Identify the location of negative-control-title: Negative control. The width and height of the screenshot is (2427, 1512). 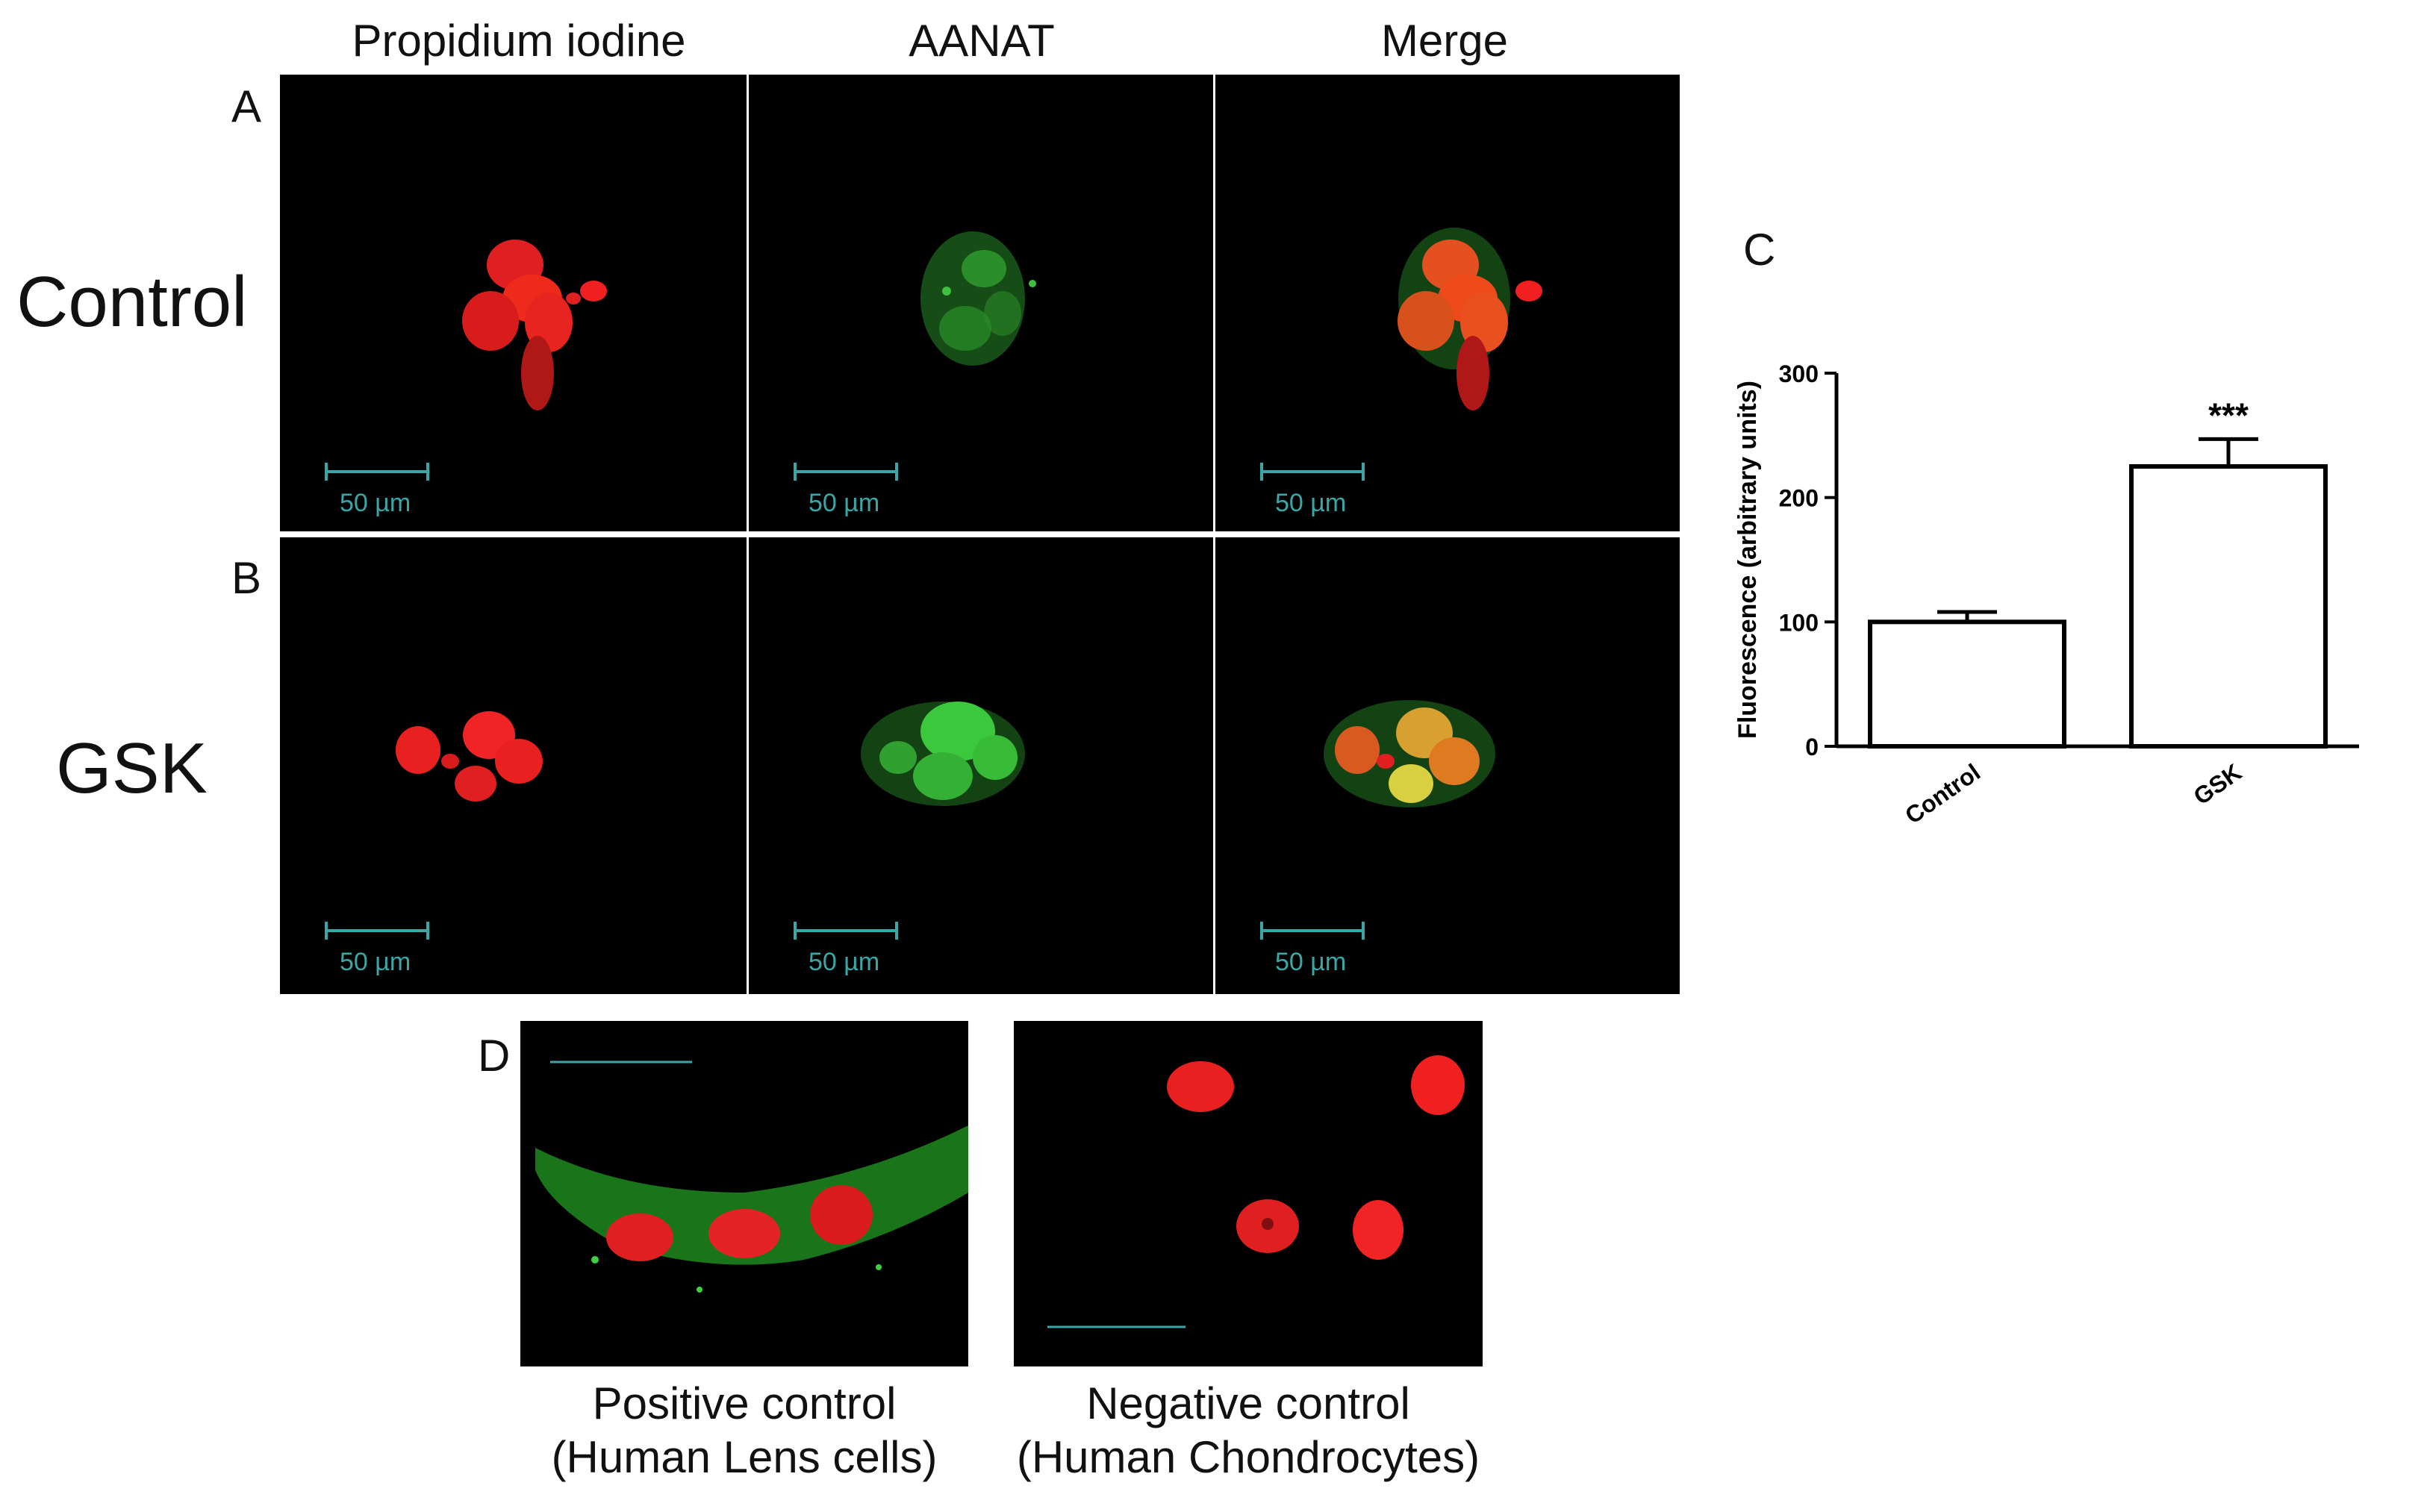
(1248, 1403).